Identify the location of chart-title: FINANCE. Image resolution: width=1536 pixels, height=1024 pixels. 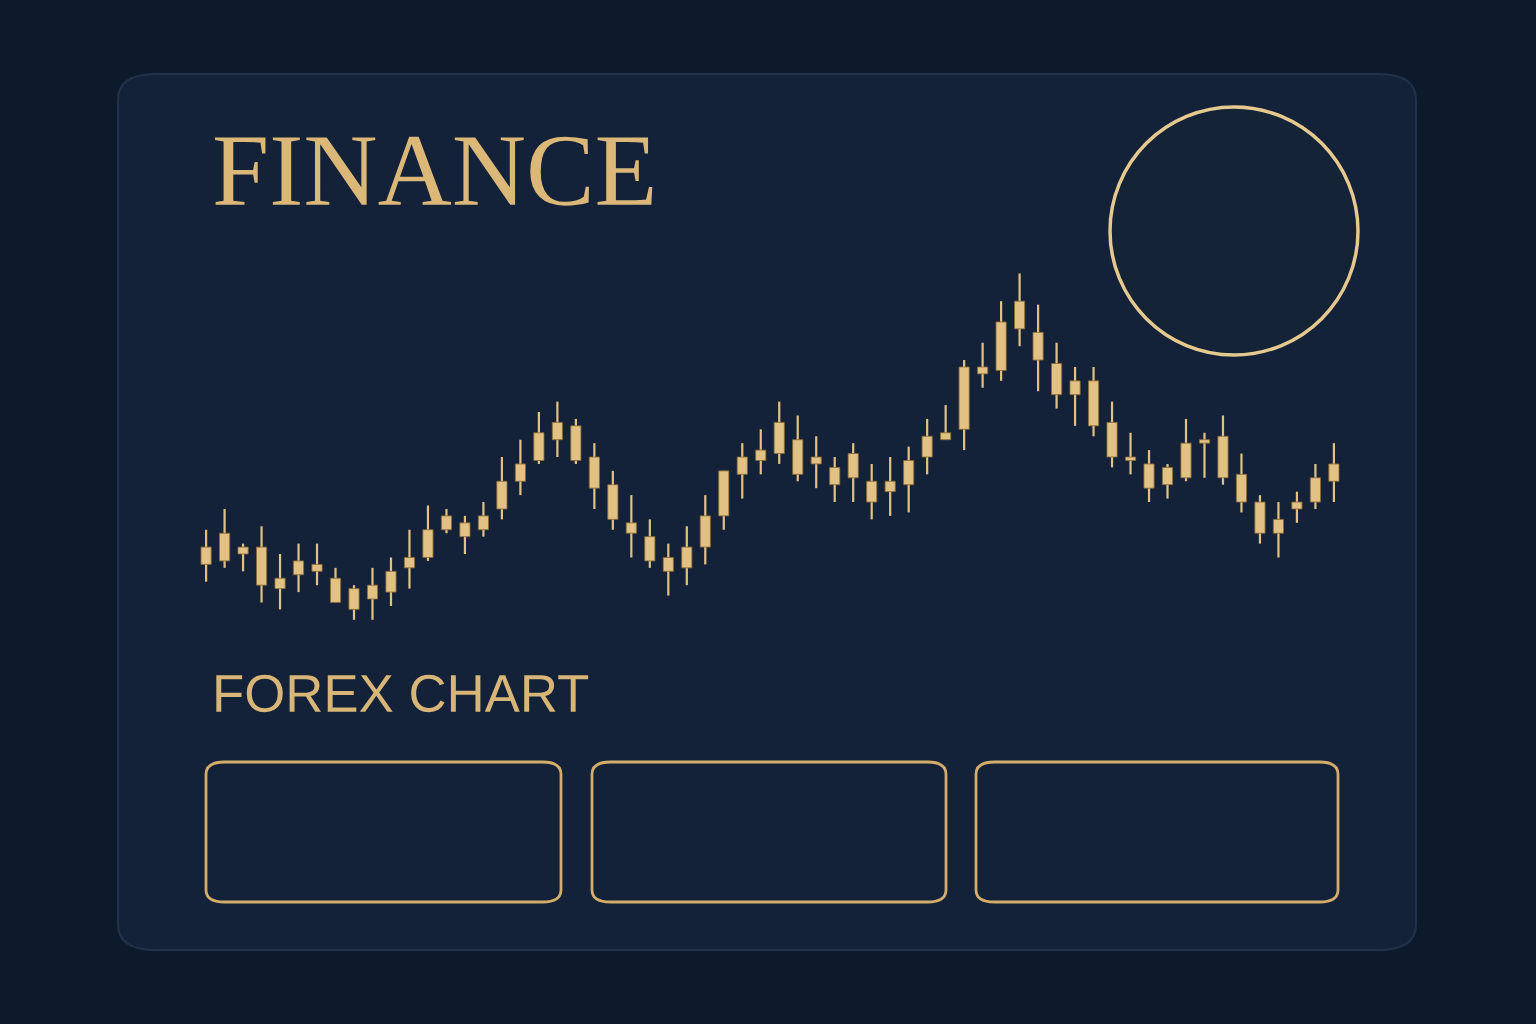
(433, 171).